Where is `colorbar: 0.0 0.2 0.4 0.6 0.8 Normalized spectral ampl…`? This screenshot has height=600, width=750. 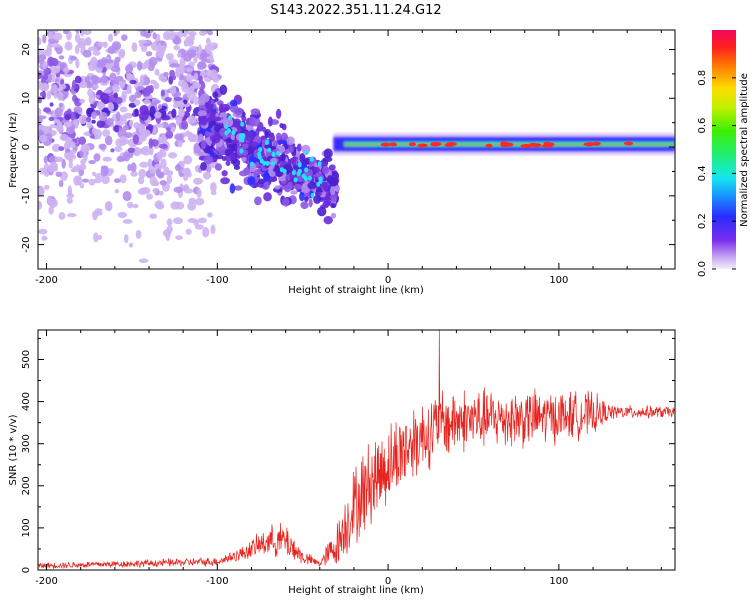 colorbar: 0.0 0.2 0.4 0.6 0.8 Normalized spectral ampl… is located at coordinates (723, 153).